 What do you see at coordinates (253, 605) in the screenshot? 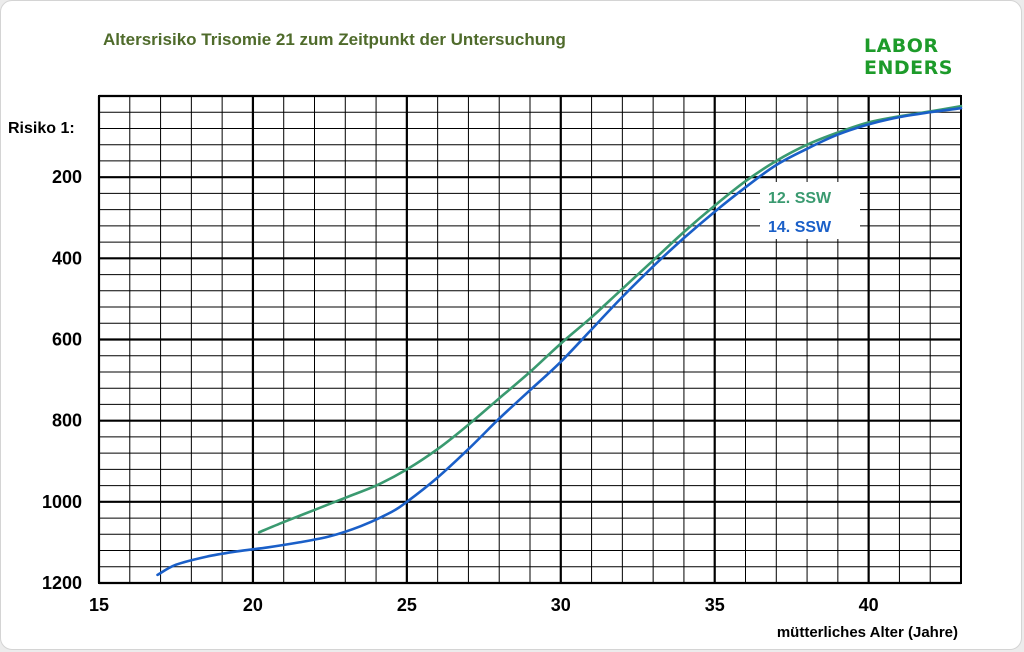
I see `x-tick-label: 20` at bounding box center [253, 605].